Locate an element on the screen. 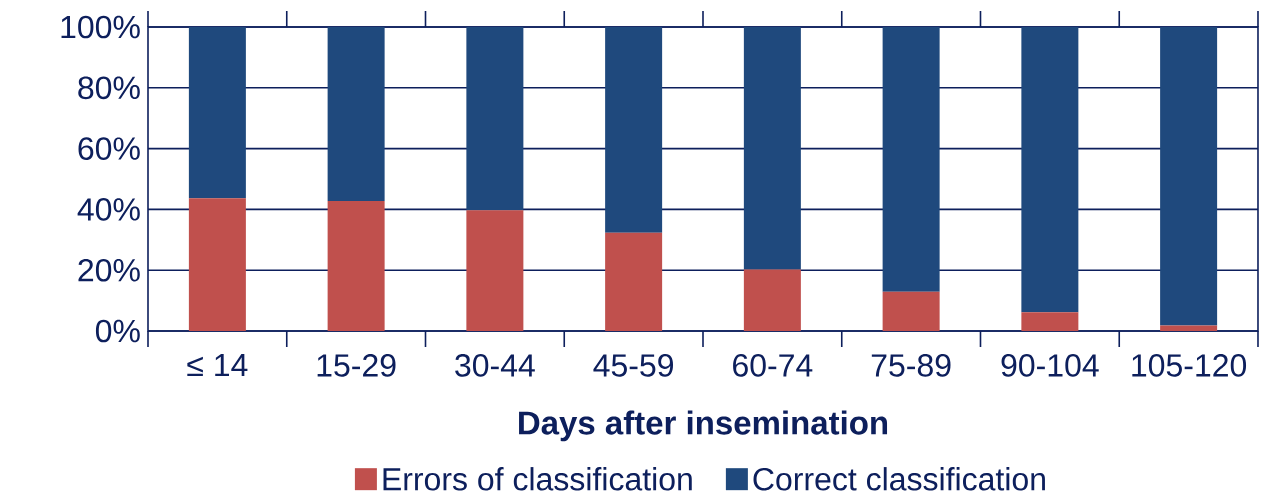 Image resolution: width=1270 pixels, height=499 pixels. y-tick-label: 0% is located at coordinates (117, 331).